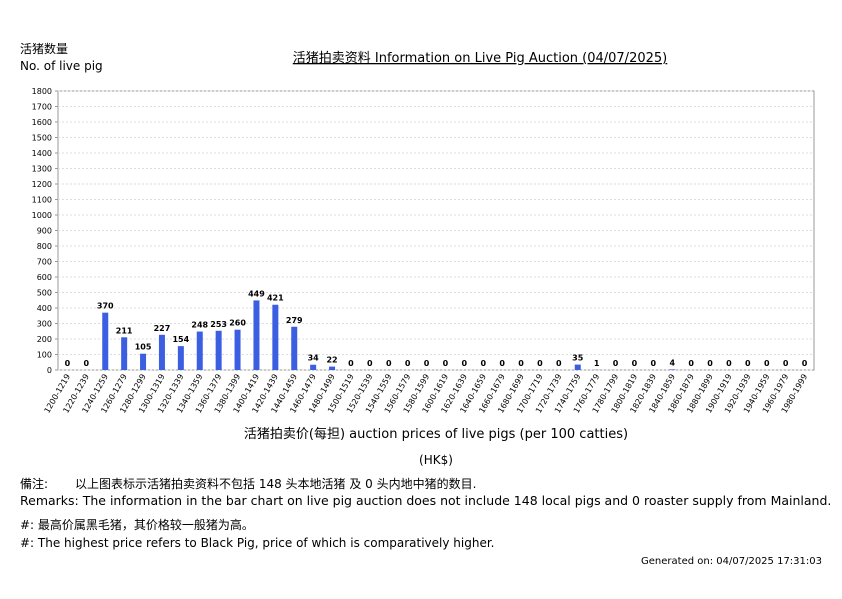  I want to click on y-tick-label: 1800, so click(42, 91).